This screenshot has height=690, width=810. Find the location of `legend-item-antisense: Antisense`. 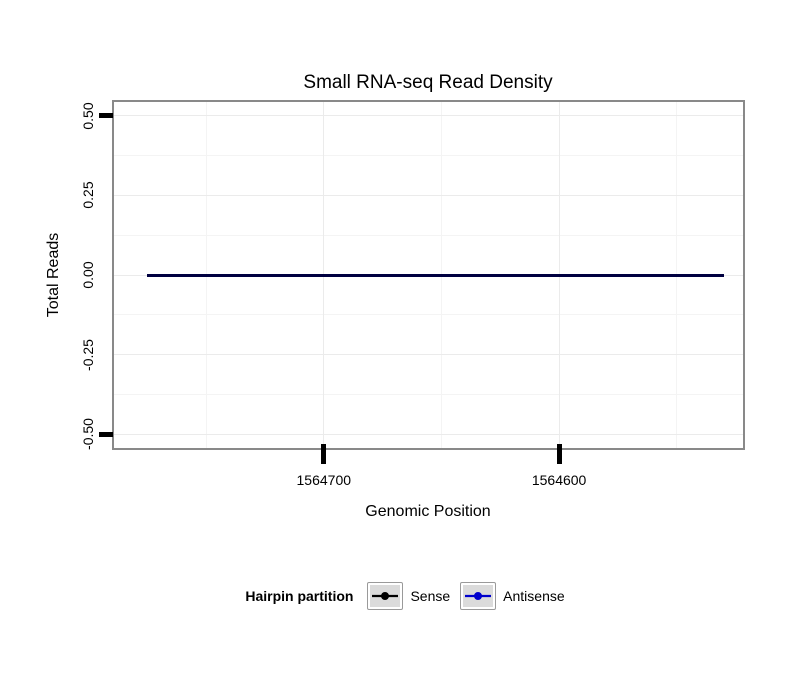

legend-item-antisense: Antisense is located at coordinates (512, 596).